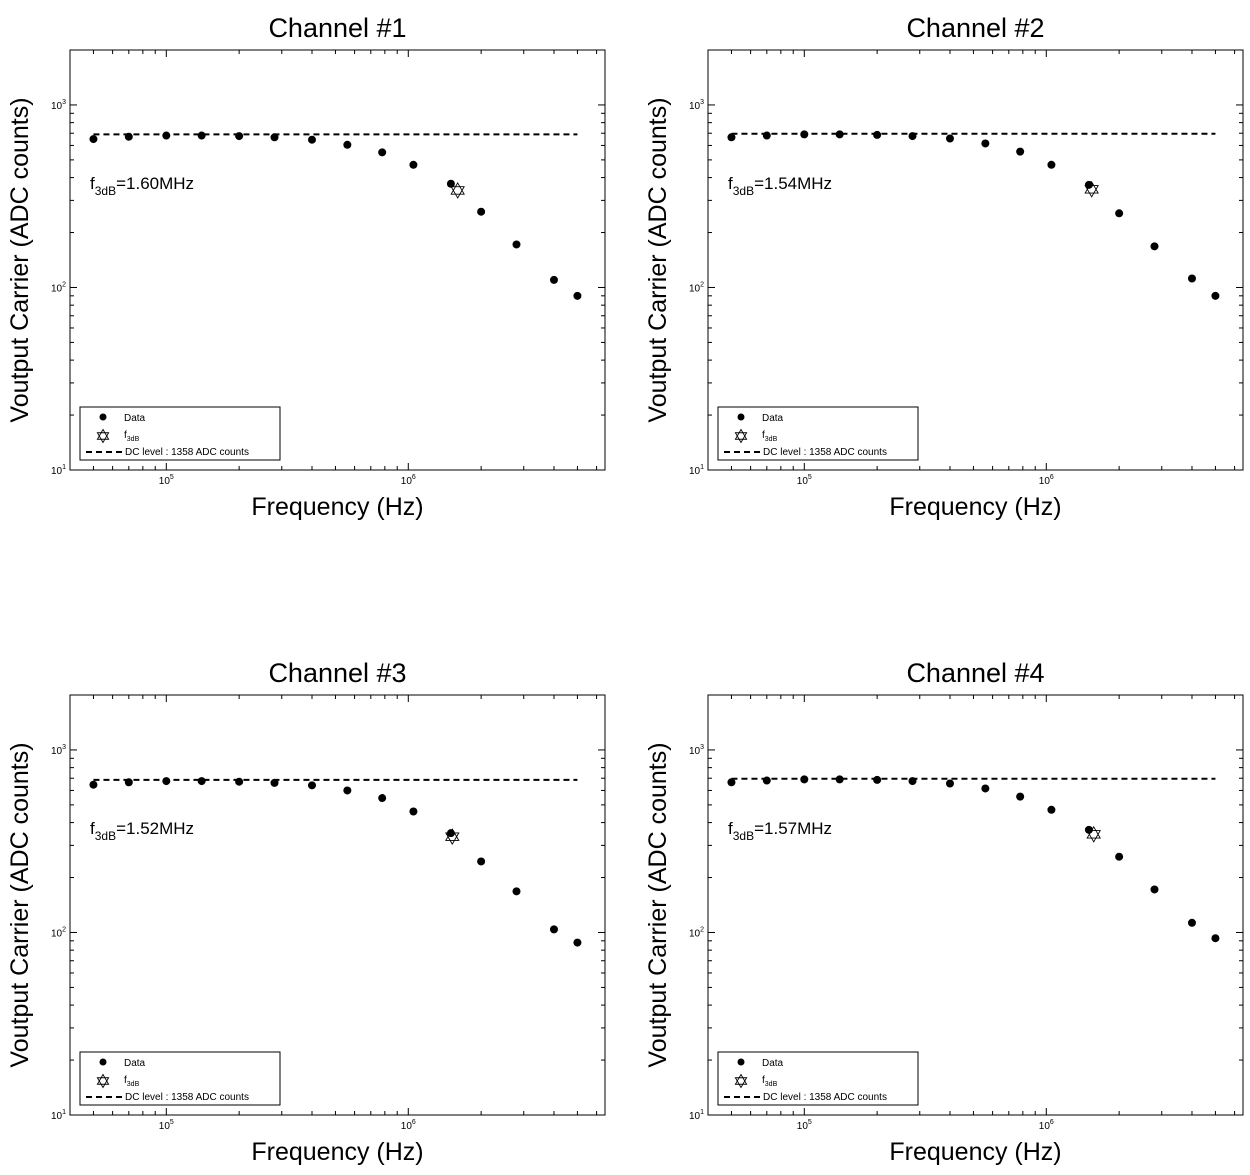 This screenshot has width=1250, height=1175. What do you see at coordinates (142, 831) in the screenshot?
I see `f3db-annotation: f3dB=1.52MHz` at bounding box center [142, 831].